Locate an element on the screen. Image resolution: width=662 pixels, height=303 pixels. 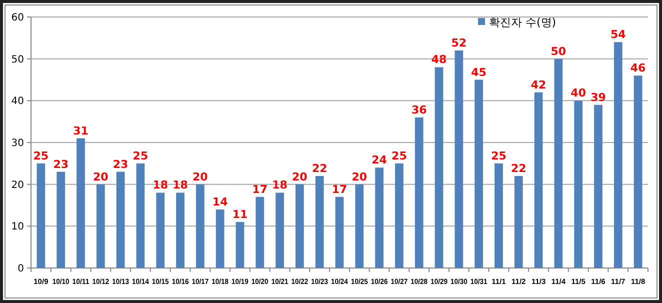
y-tick-label: 0 is located at coordinates (21, 269).